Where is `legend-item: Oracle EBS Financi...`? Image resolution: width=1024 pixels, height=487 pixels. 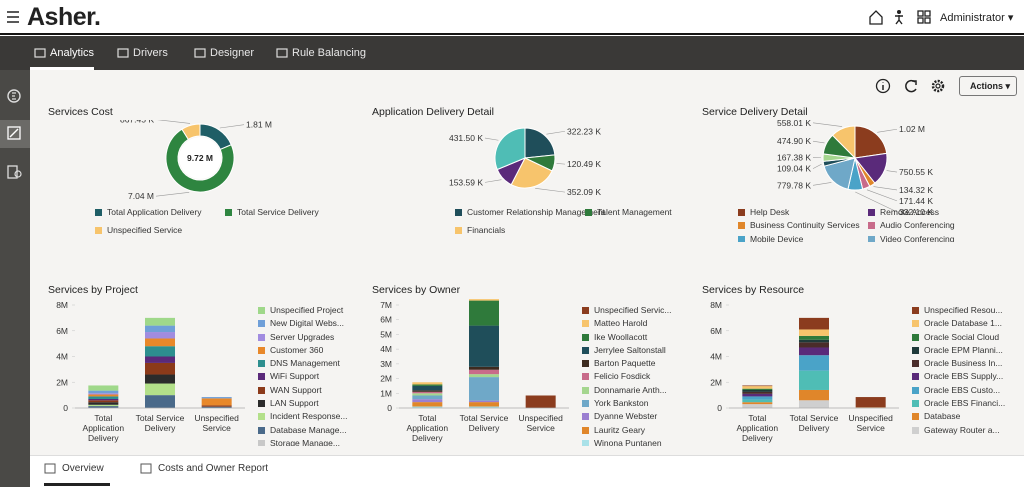
legend-item: Oracle EBS Financi... is located at coordinates (962, 403).